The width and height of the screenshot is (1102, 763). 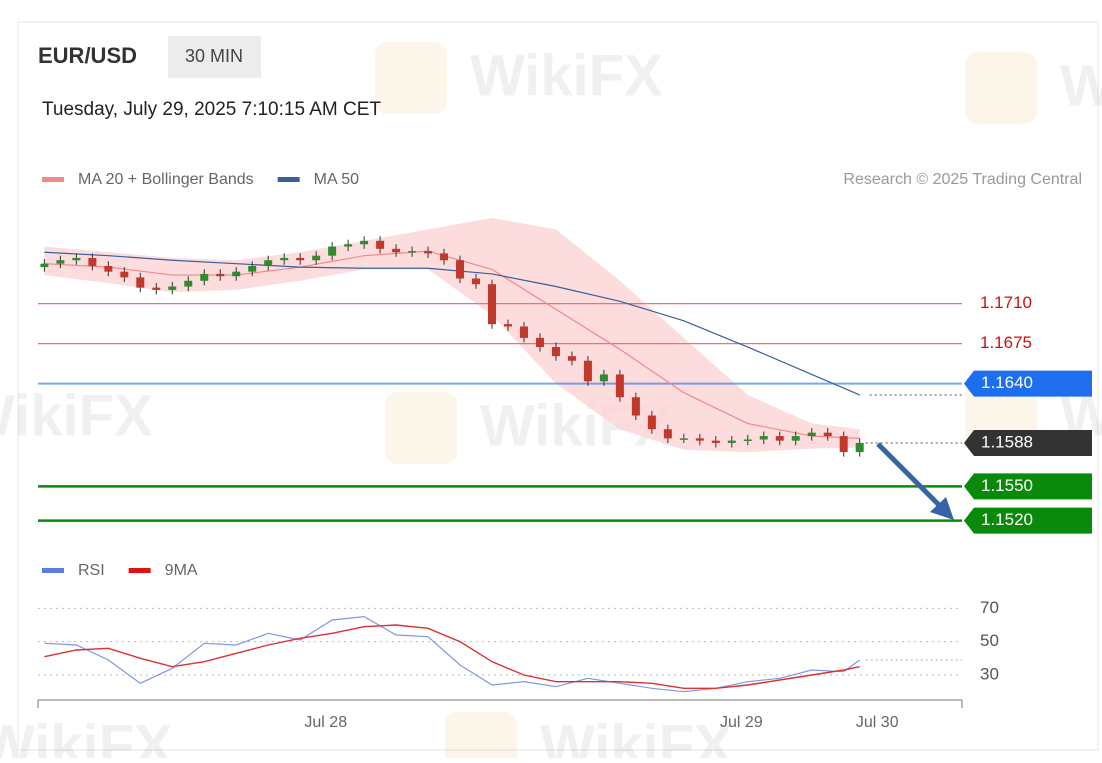 I want to click on rsi-tick-label: 50, so click(x=989, y=640).